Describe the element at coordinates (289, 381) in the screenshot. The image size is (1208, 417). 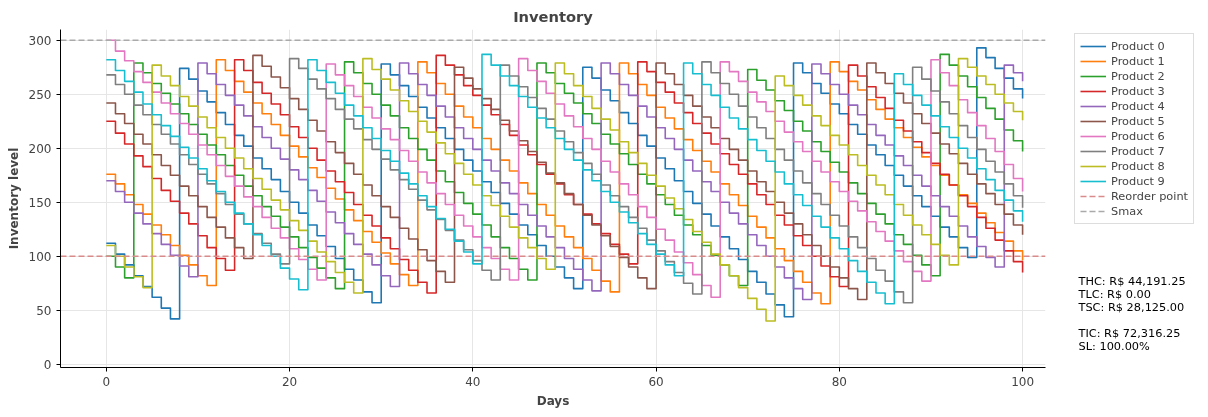
I see `x-tick-label: 20` at that location.